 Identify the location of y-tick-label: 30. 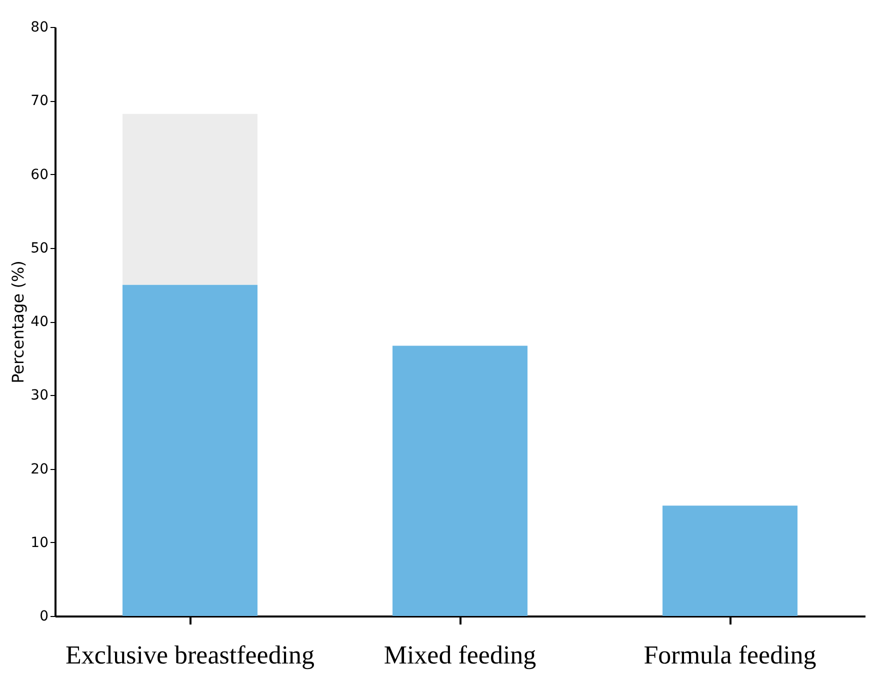
(39, 396).